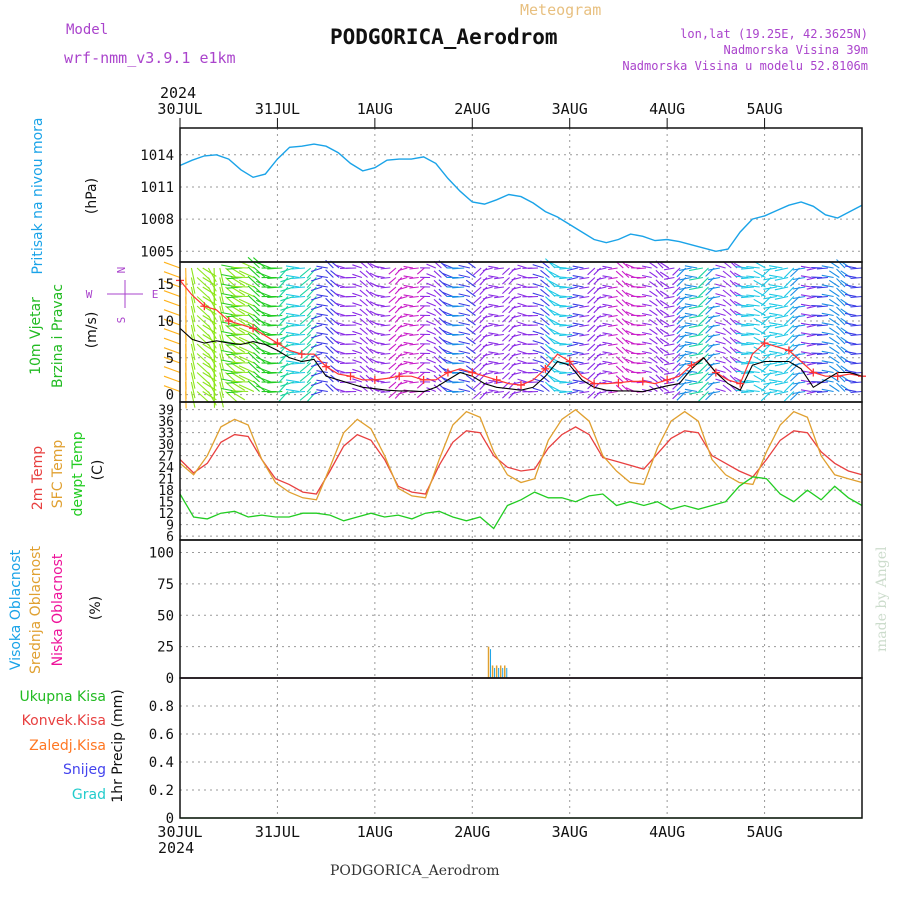 The image size is (900, 900). I want to click on precip-legend-item: Grad, so click(89, 795).